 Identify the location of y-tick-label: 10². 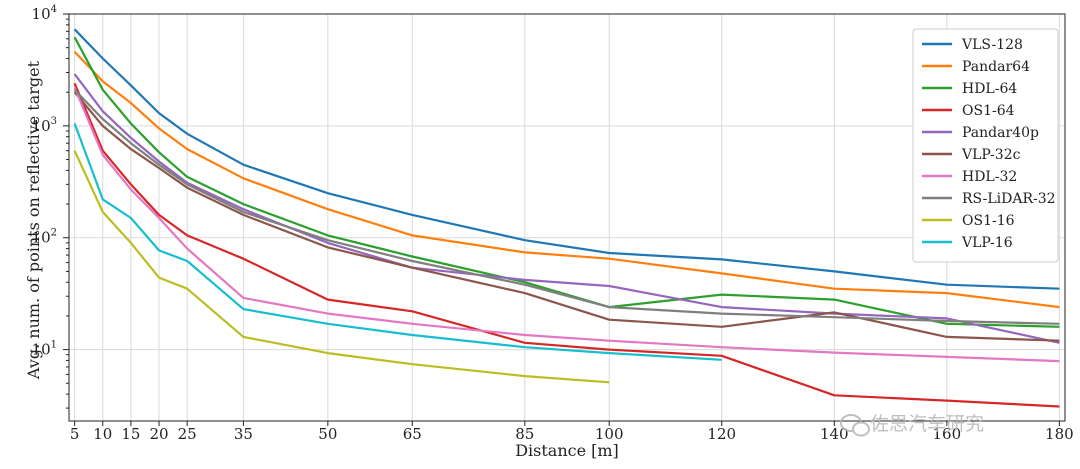
(44, 237).